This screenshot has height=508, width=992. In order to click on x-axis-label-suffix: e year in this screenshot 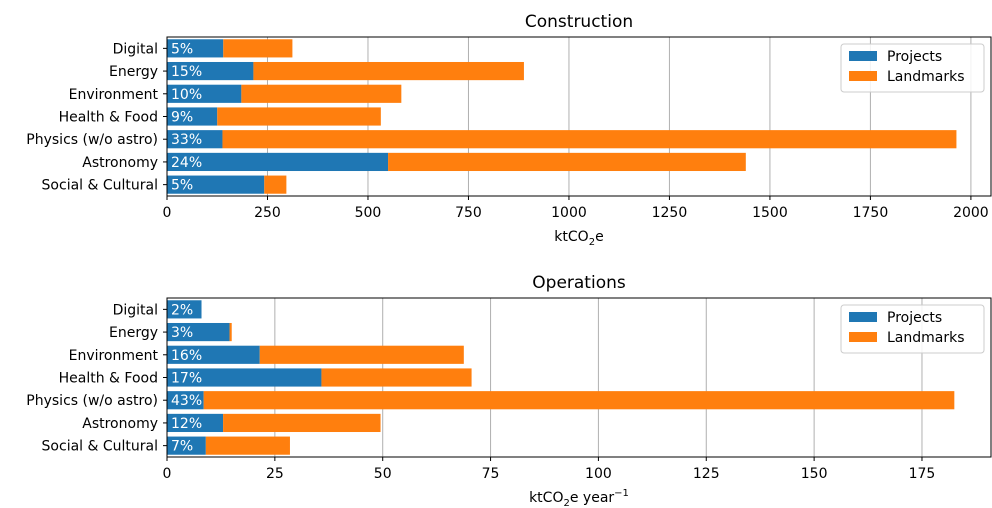, I will do `click(592, 498)`.